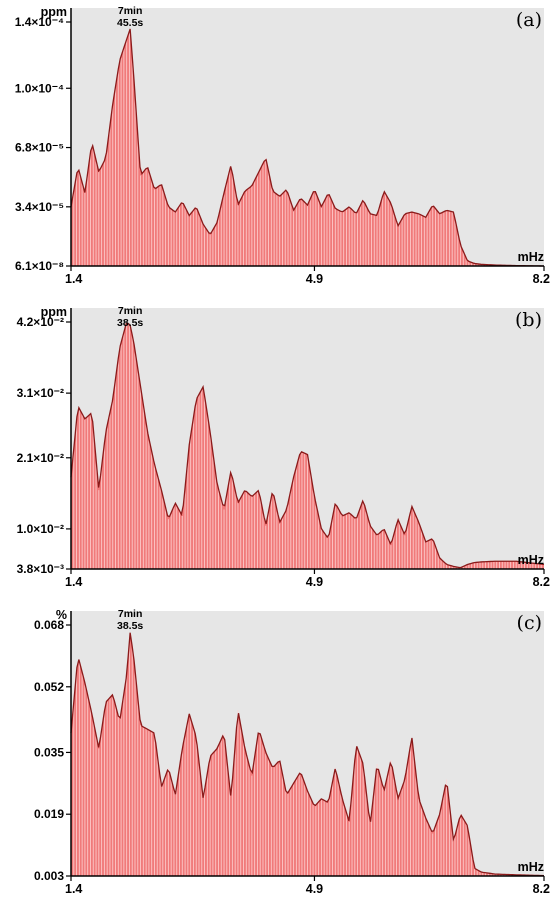 The height and width of the screenshot is (905, 550). I want to click on y-tick-label: 6.8×10⁻⁵, so click(39, 148).